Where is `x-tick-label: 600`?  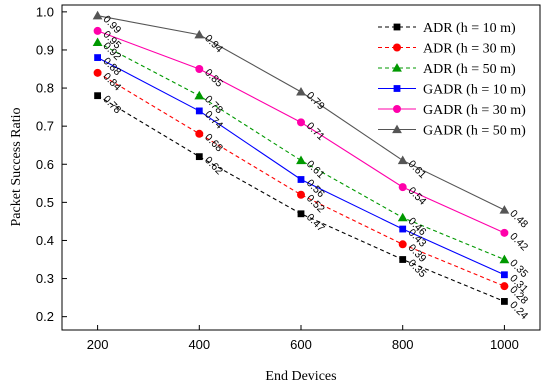
x-tick-label: 600 is located at coordinates (301, 344).